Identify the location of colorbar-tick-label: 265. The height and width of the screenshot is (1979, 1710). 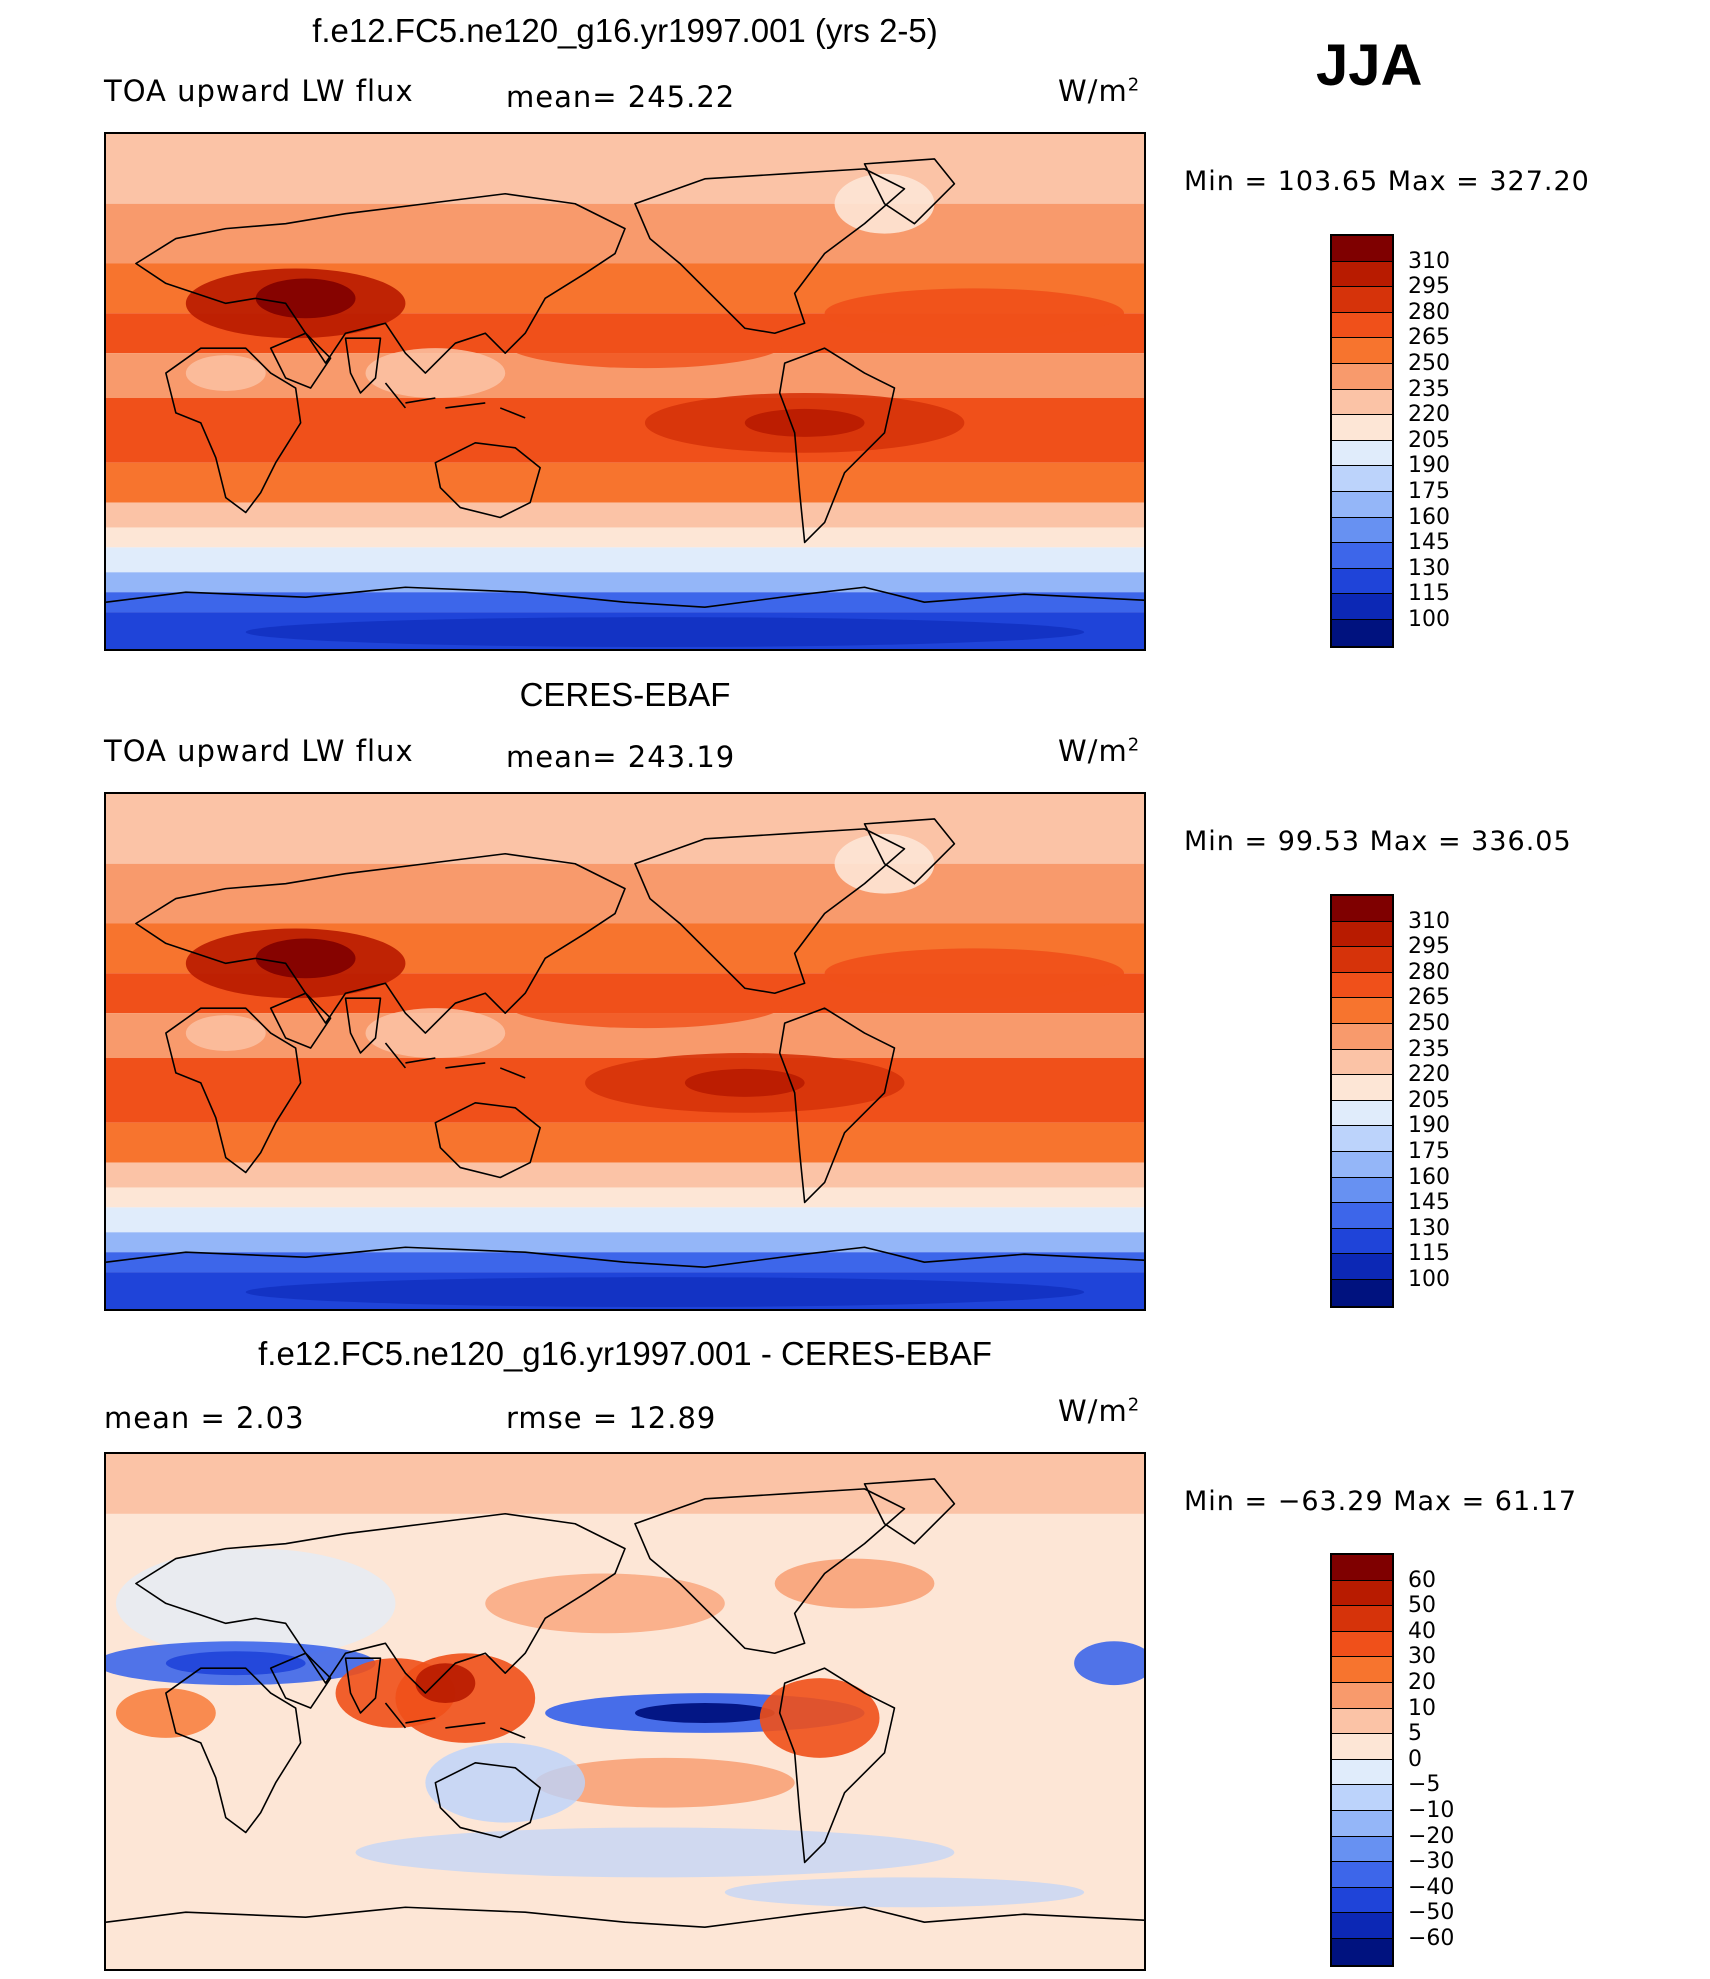
(1429, 338).